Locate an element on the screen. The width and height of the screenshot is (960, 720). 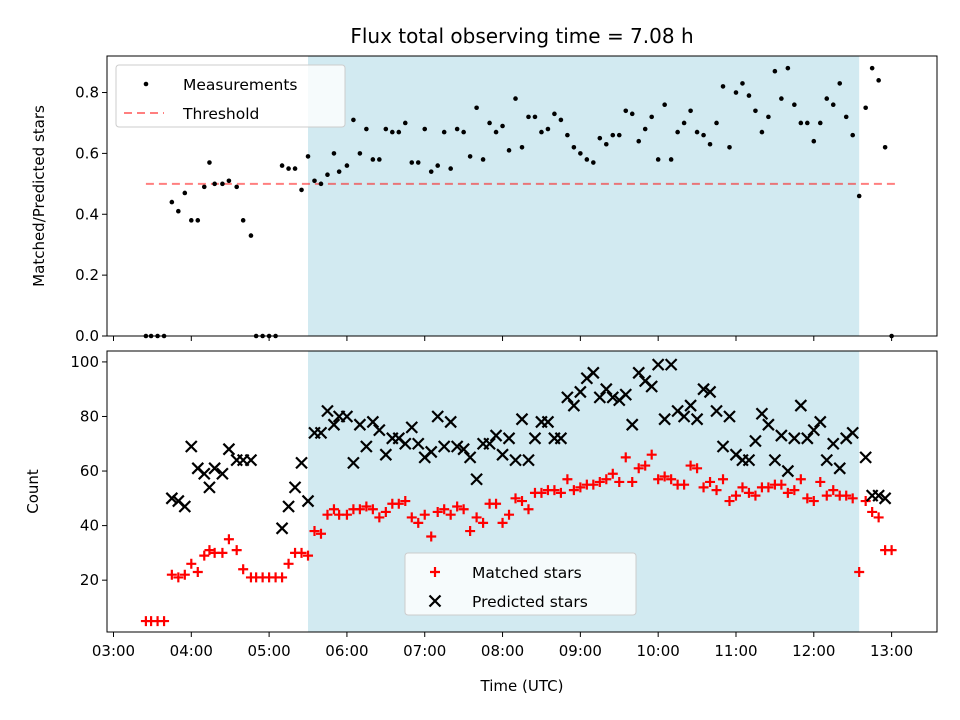
y-tick-label: 40 is located at coordinates (89, 526).